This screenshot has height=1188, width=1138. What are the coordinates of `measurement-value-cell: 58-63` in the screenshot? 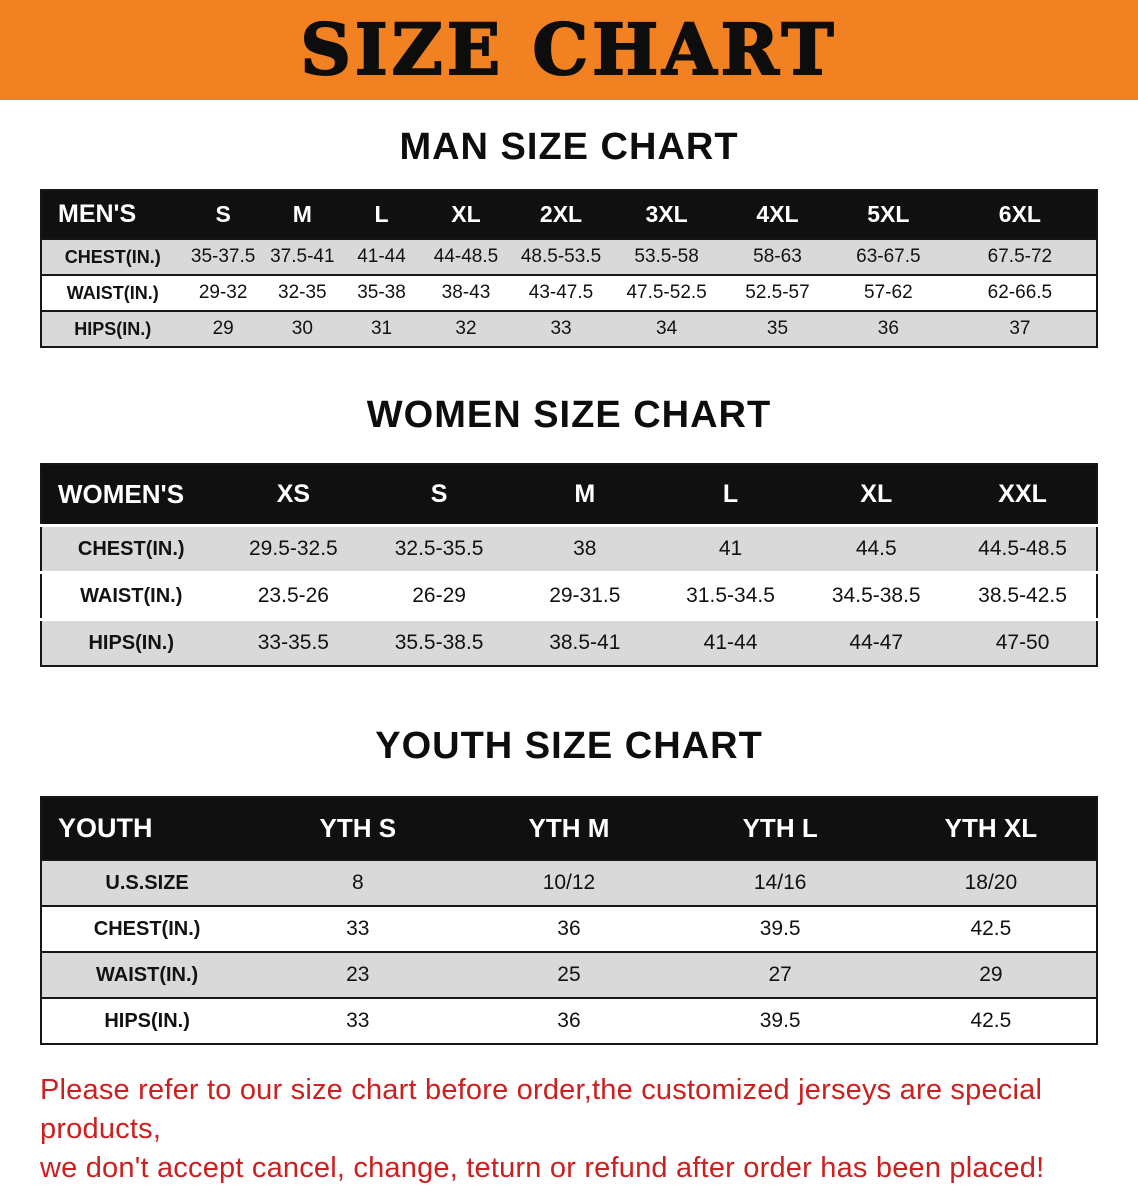 It's located at (777, 256).